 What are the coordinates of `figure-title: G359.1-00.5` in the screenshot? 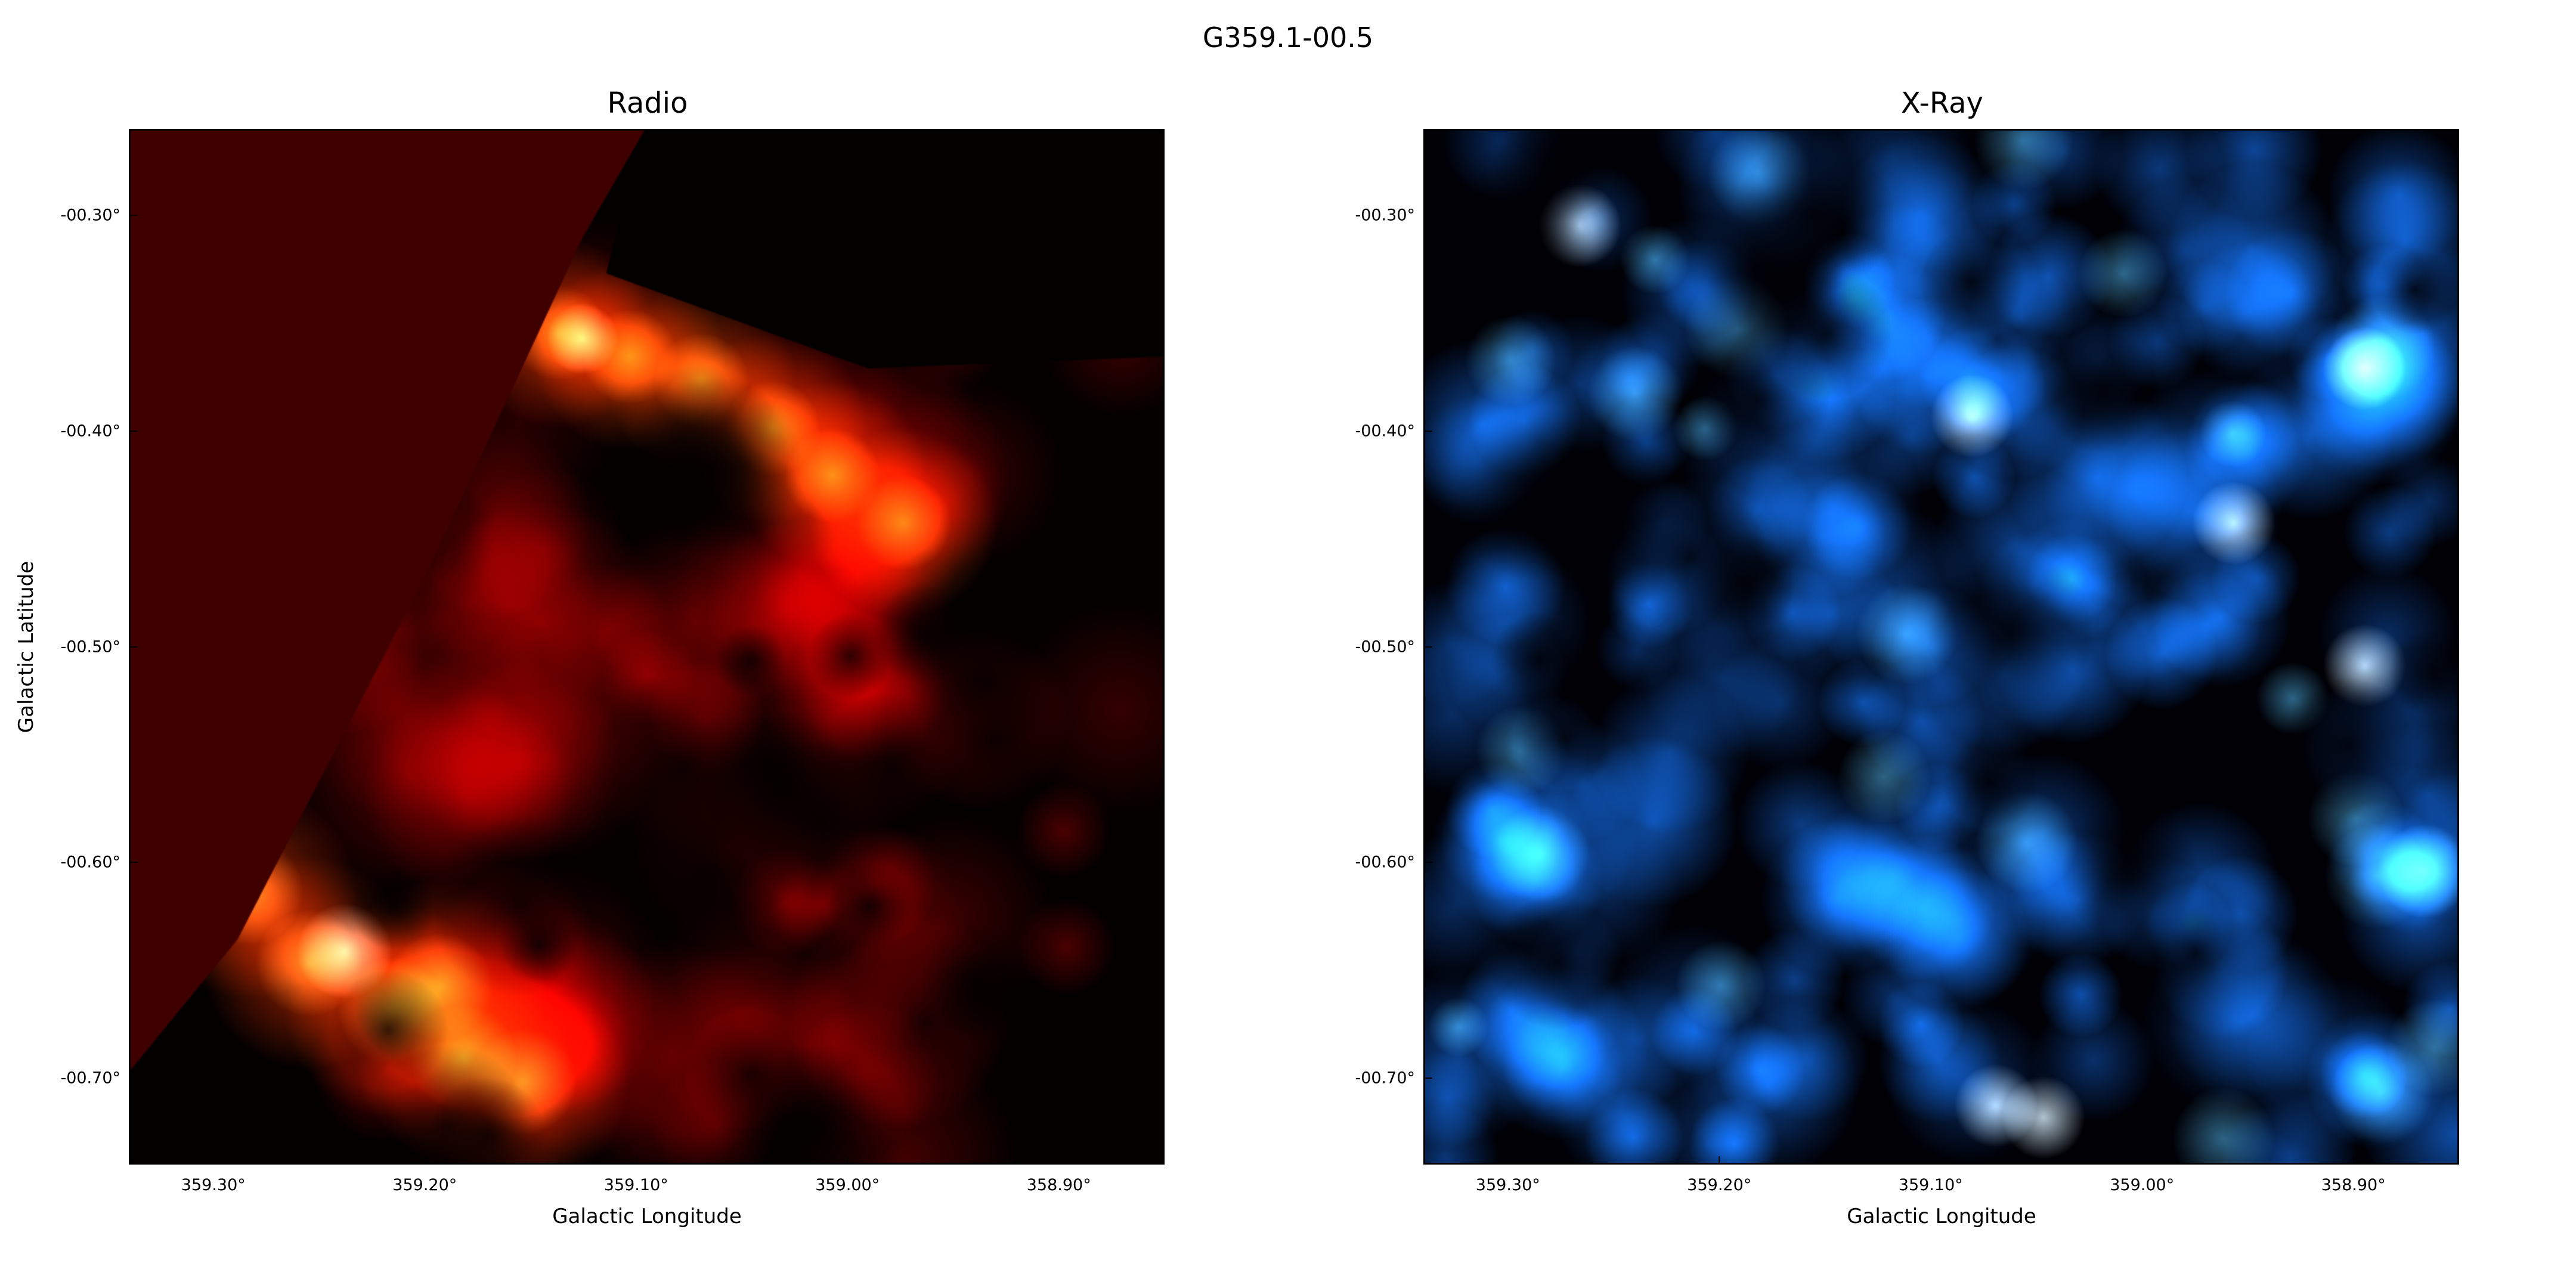 It's located at (1288, 38).